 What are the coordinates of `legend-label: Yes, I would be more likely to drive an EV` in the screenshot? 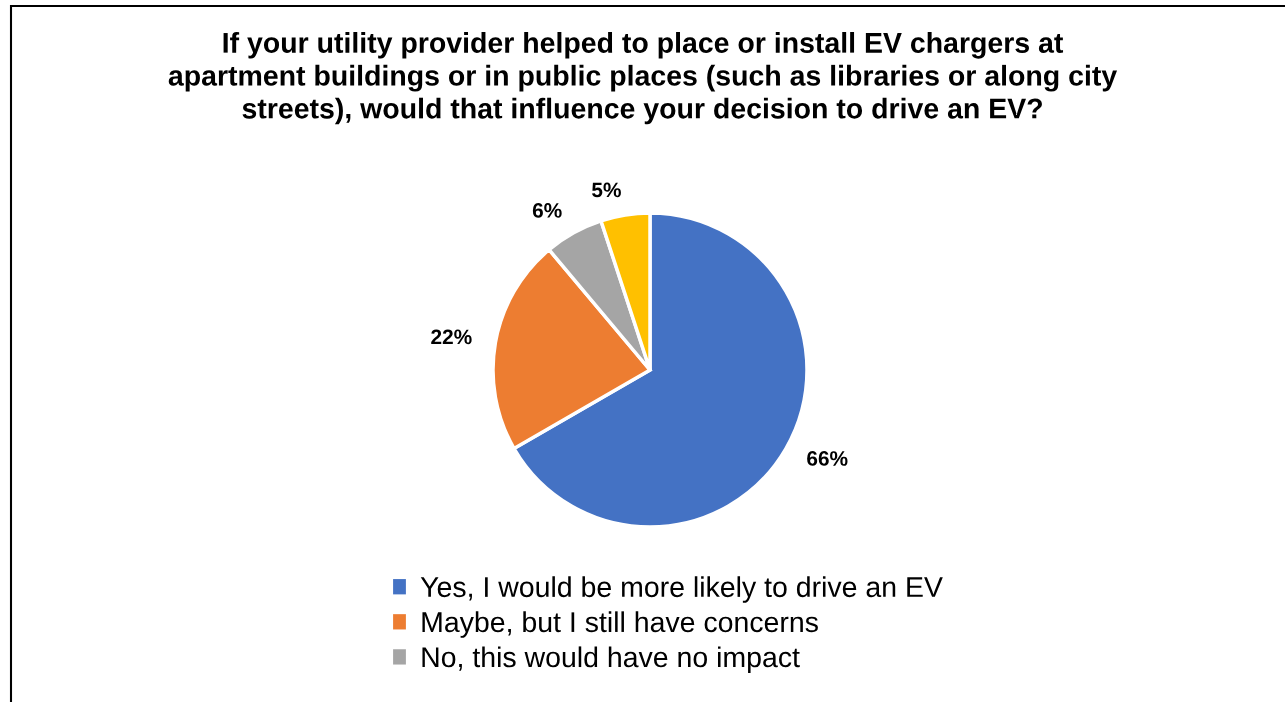 It's located at (681, 589).